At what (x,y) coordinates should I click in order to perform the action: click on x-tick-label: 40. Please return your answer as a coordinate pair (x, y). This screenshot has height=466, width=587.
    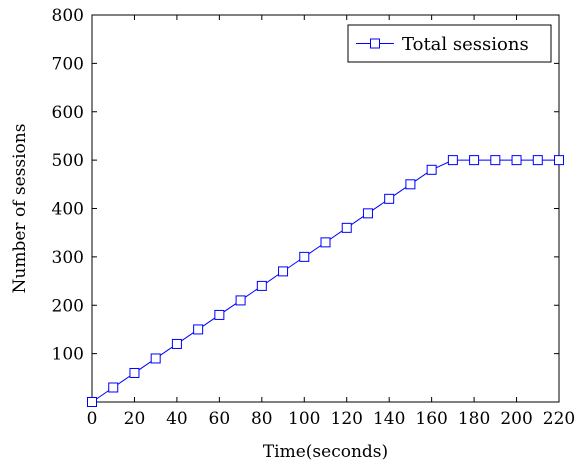
    Looking at the image, I should click on (177, 419).